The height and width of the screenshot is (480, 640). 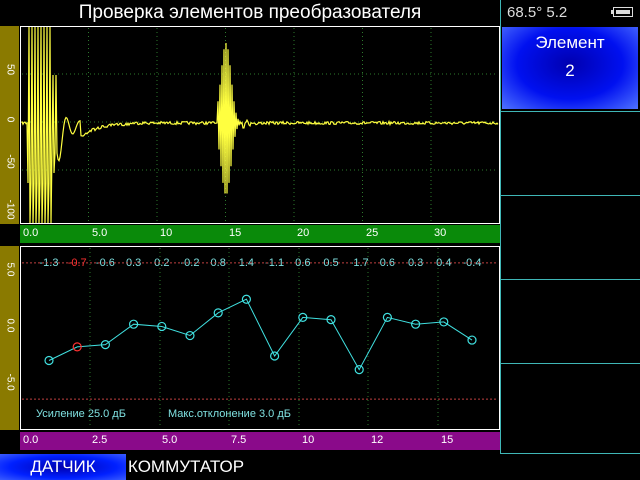 I want to click on max-deviation-readout: Макс.отклонение 3.0 дБ, so click(x=229, y=414).